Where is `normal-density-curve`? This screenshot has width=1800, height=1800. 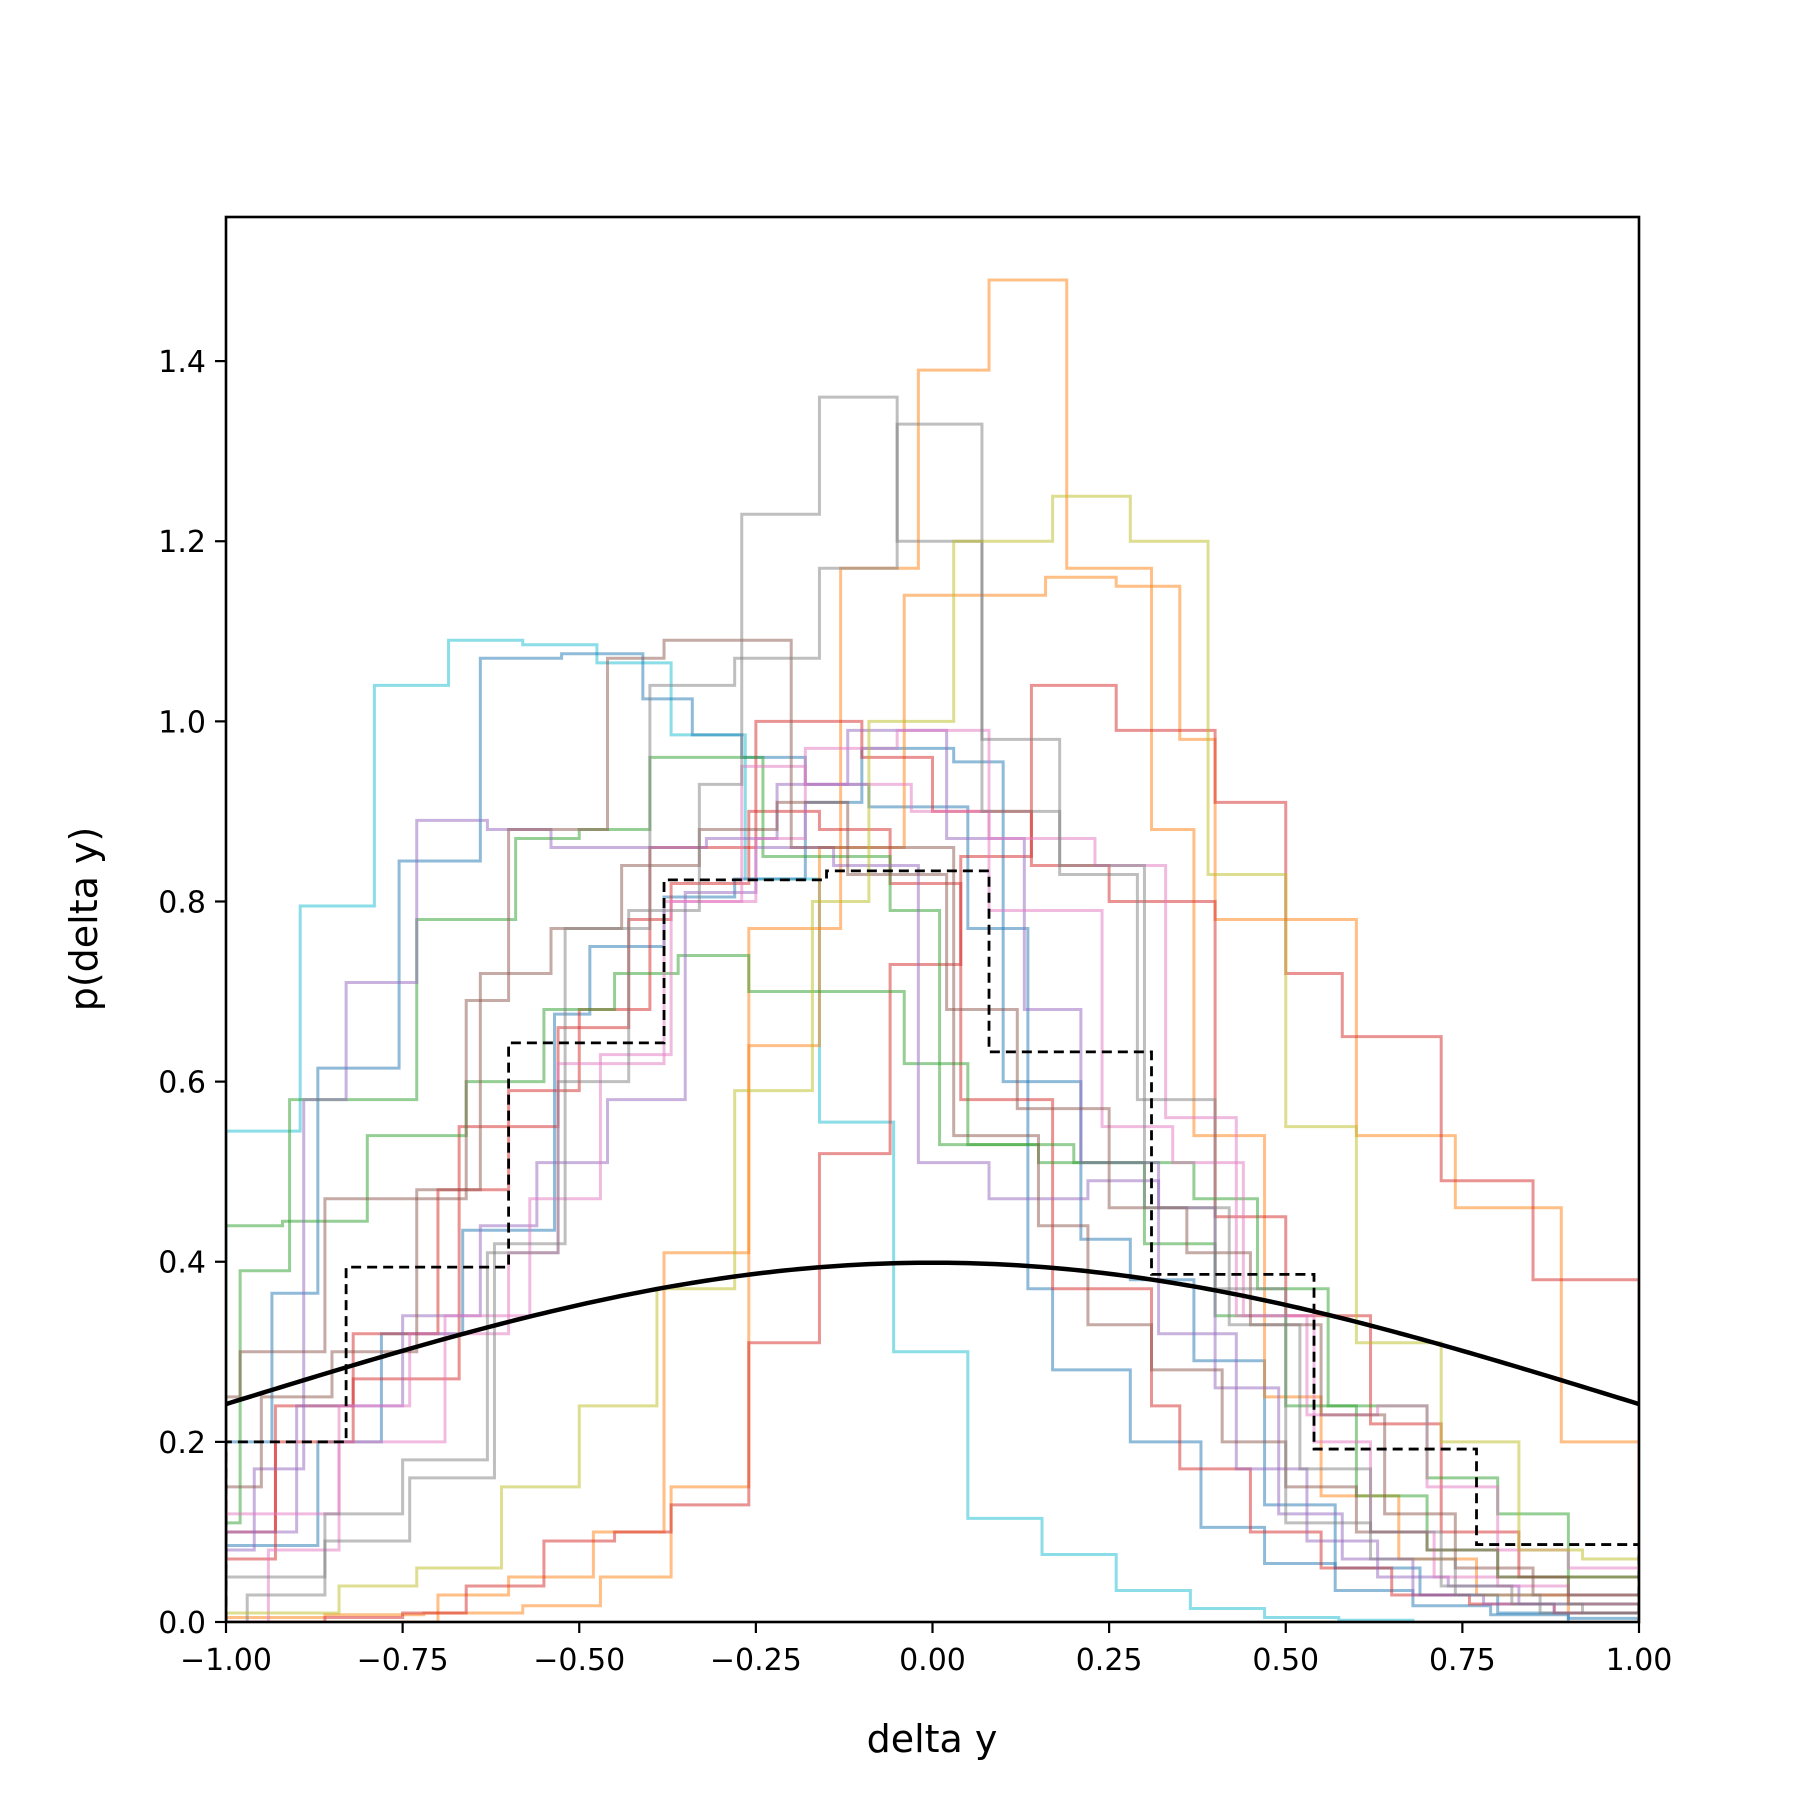 normal-density-curve is located at coordinates (932, 1333).